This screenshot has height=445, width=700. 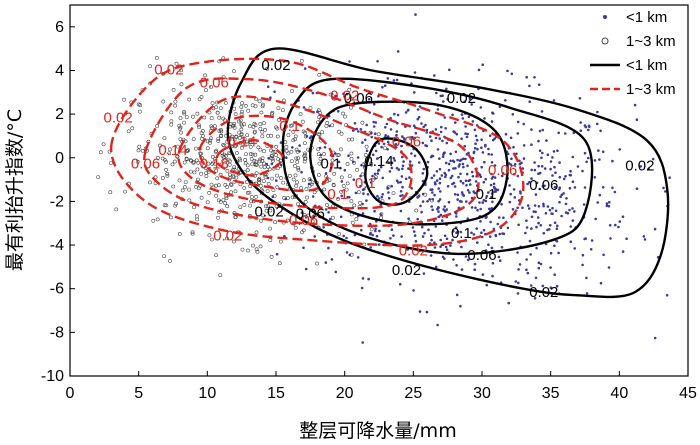 I want to click on contour-label-lt1km: 0.02, so click(x=639, y=165).